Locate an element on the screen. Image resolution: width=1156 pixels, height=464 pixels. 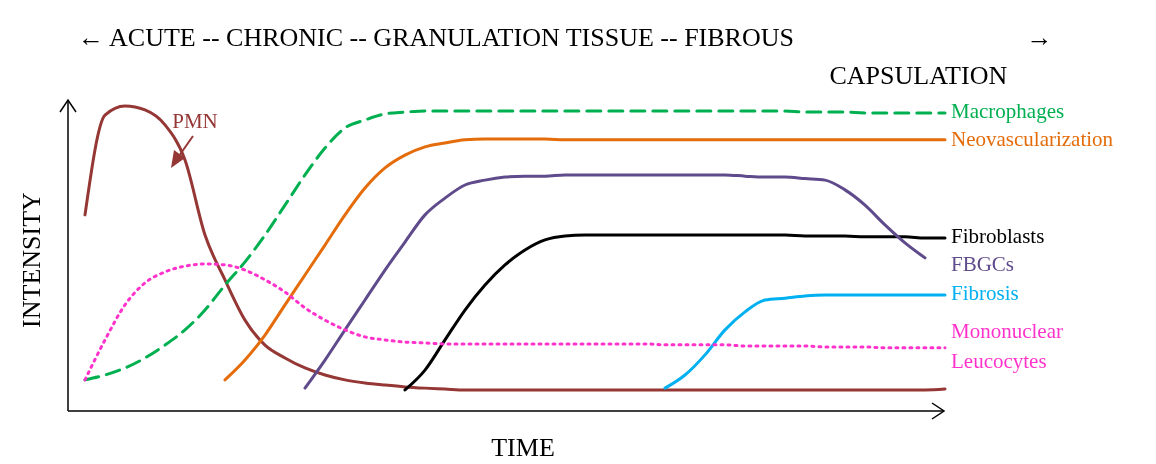
series-label: PMN is located at coordinates (195, 121).